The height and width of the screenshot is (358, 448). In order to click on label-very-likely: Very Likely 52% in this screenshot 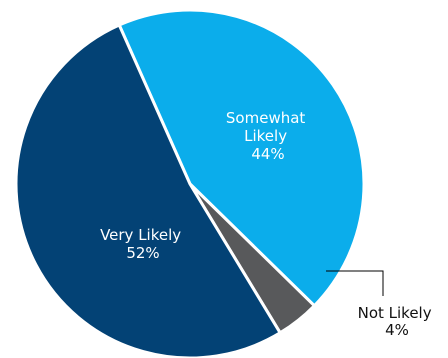, I will do `click(143, 244)`.